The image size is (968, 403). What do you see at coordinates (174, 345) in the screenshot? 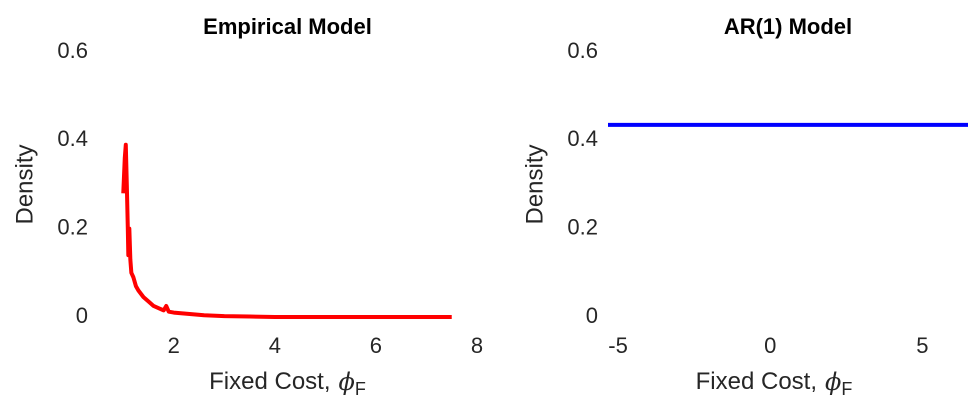
I see `x-tick-label: 2` at bounding box center [174, 345].